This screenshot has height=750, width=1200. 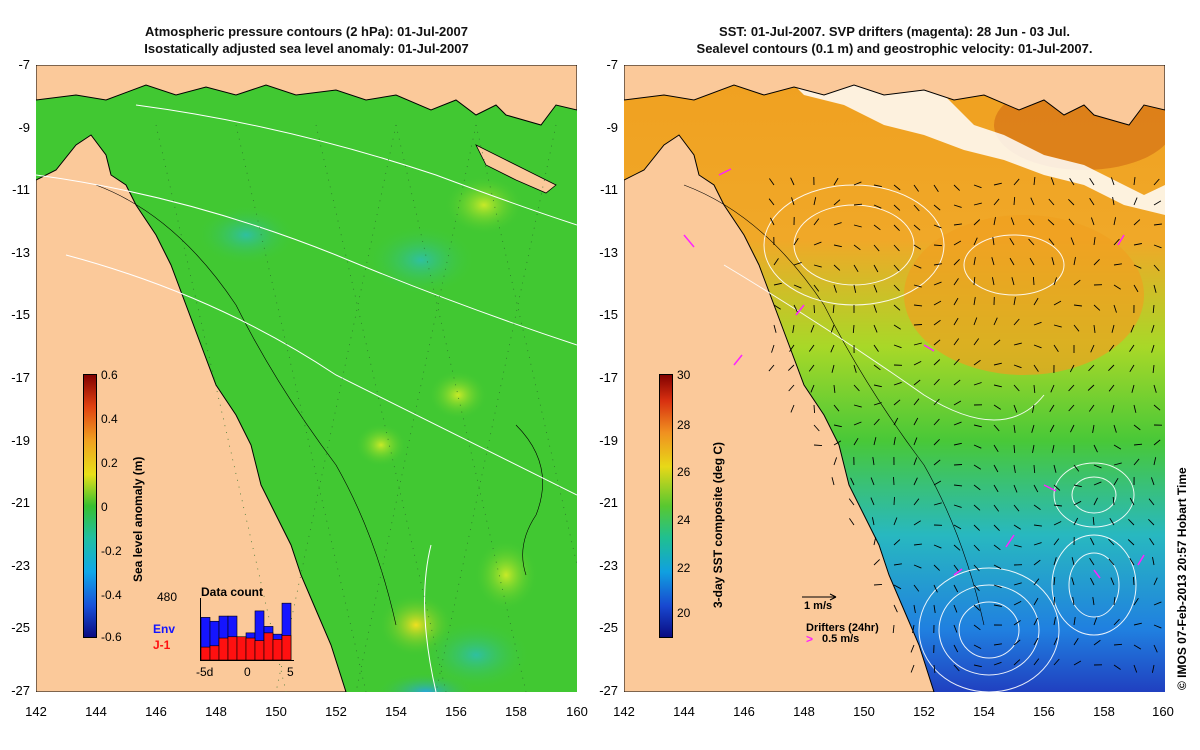 What do you see at coordinates (306, 95) in the screenshot?
I see `png-land` at bounding box center [306, 95].